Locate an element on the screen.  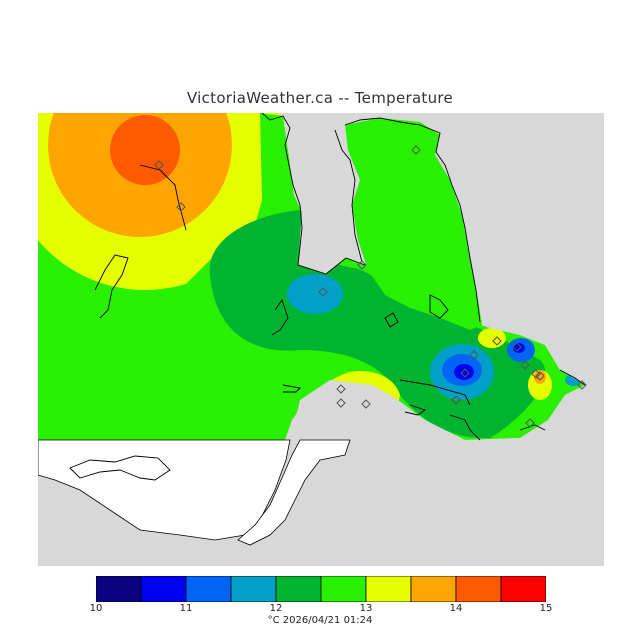
legend-tick-label: 14 is located at coordinates (456, 608).